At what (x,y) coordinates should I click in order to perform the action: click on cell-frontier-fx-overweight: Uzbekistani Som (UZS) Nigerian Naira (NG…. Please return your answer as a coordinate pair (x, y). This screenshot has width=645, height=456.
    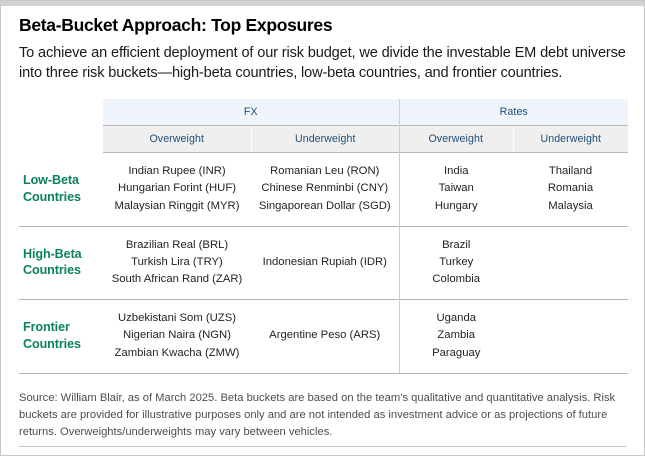
    Looking at the image, I should click on (177, 336).